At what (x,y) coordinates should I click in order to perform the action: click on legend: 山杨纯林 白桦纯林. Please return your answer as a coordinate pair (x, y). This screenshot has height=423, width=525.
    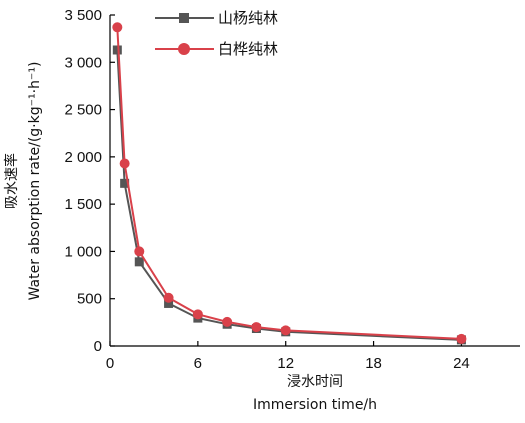
    Looking at the image, I should click on (216, 33).